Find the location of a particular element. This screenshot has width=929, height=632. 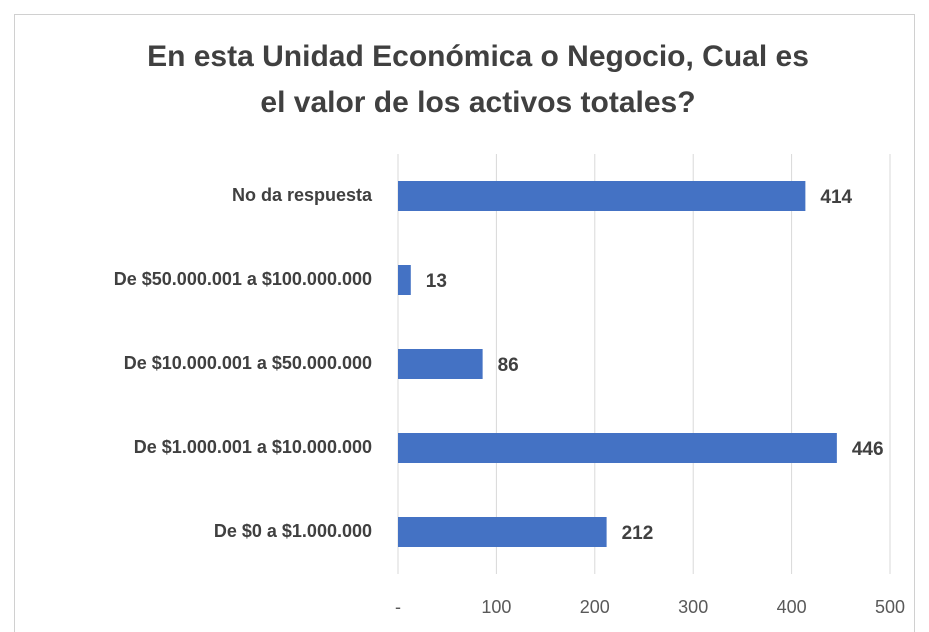

x-tick-label: 300 is located at coordinates (693, 607).